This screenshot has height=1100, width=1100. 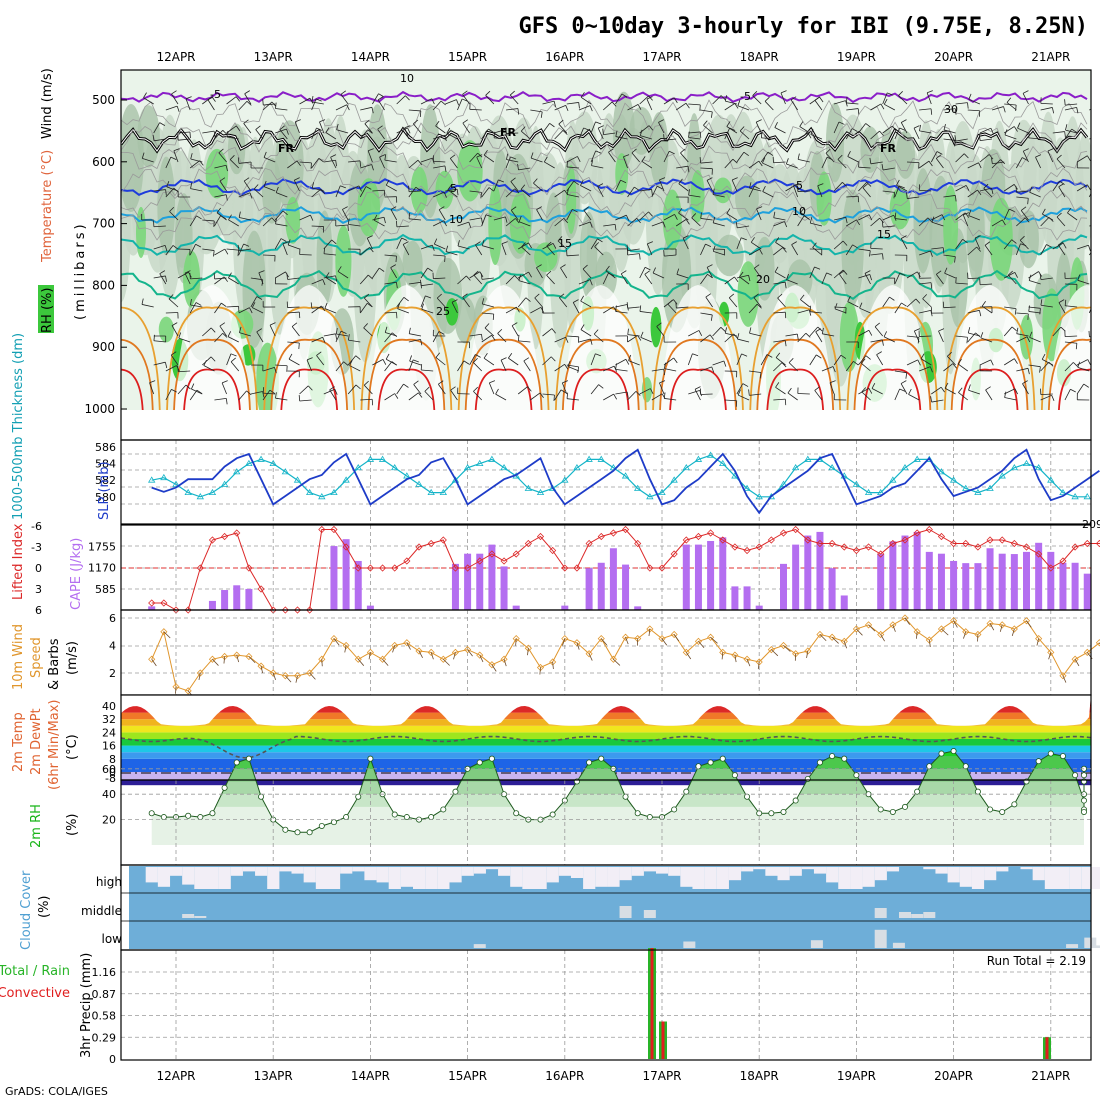 I want to click on temp-tick-label: 16, so click(x=109, y=746).